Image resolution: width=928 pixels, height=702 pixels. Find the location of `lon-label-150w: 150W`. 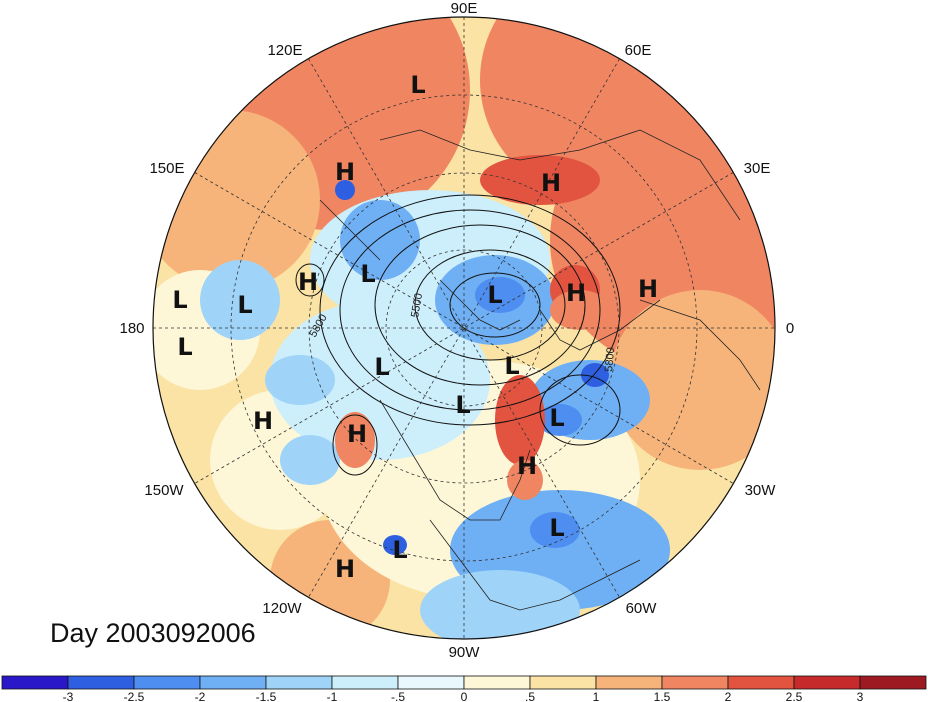

lon-label-150w: 150W is located at coordinates (164, 490).